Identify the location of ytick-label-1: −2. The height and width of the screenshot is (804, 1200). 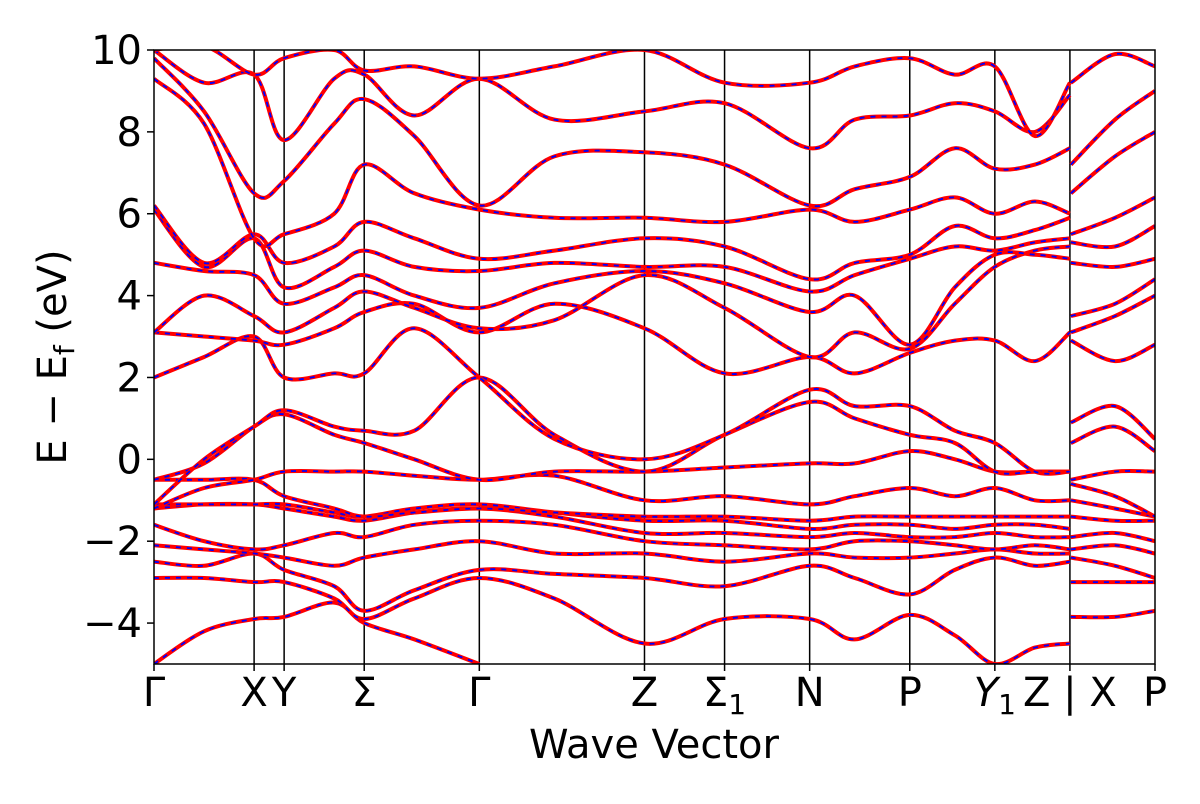
(112, 542).